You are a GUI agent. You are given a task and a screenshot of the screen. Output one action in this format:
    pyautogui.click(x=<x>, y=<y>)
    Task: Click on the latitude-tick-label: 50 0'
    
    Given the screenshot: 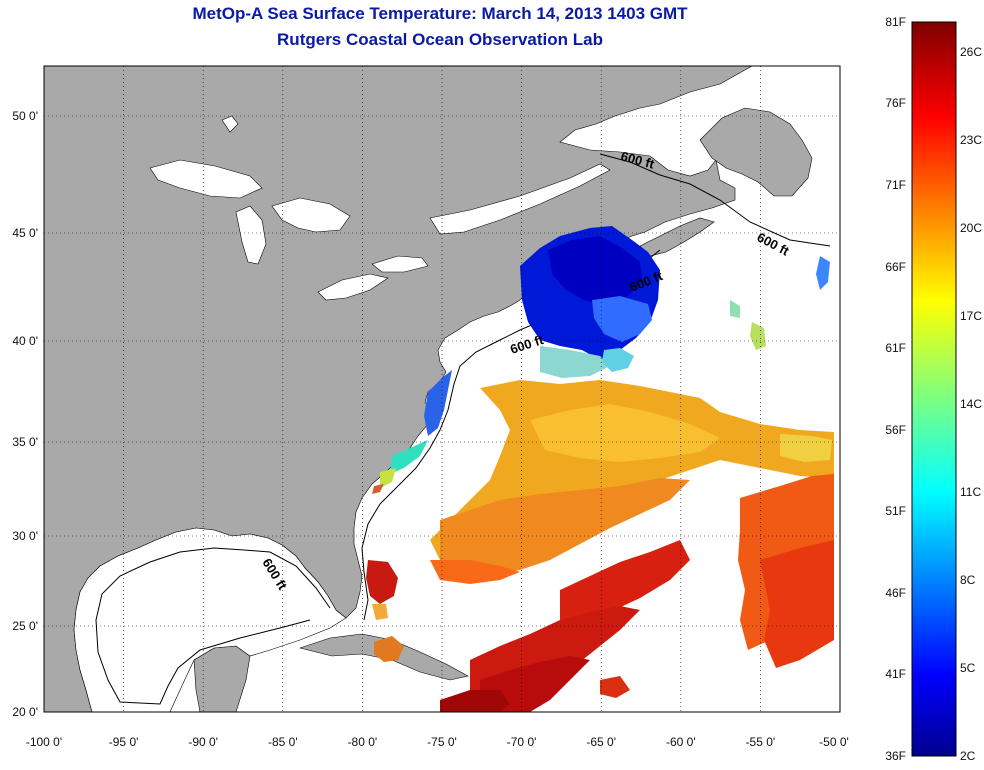 What is the action you would take?
    pyautogui.click(x=25, y=116)
    